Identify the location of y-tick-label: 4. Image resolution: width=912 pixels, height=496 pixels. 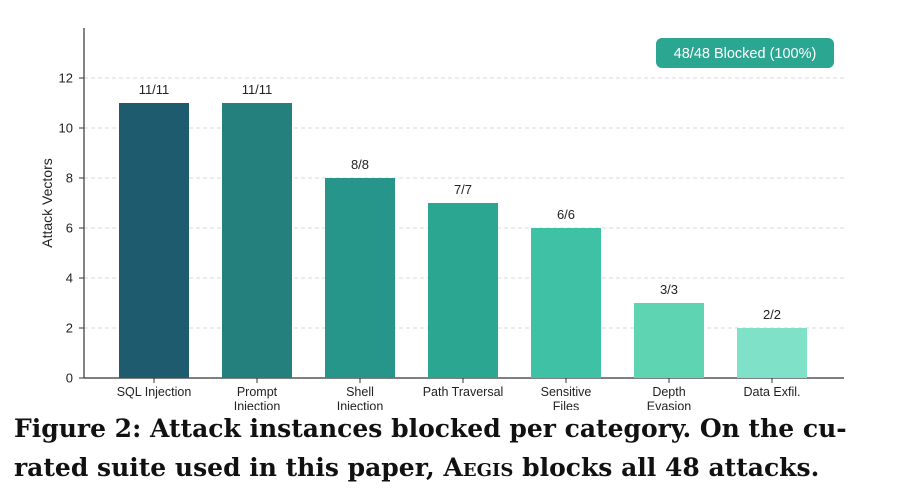
(69, 278).